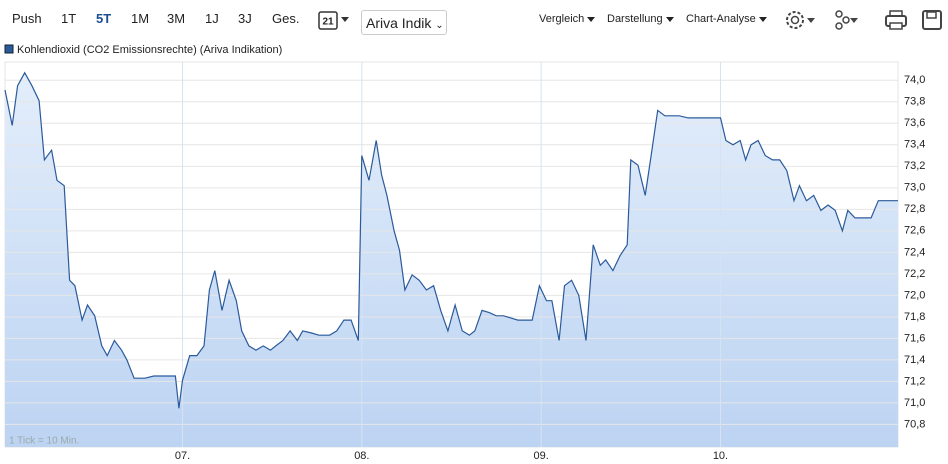 The image size is (948, 464). Describe the element at coordinates (44, 441) in the screenshot. I see `tick-note: 1 Tick = 10 Min.` at that location.